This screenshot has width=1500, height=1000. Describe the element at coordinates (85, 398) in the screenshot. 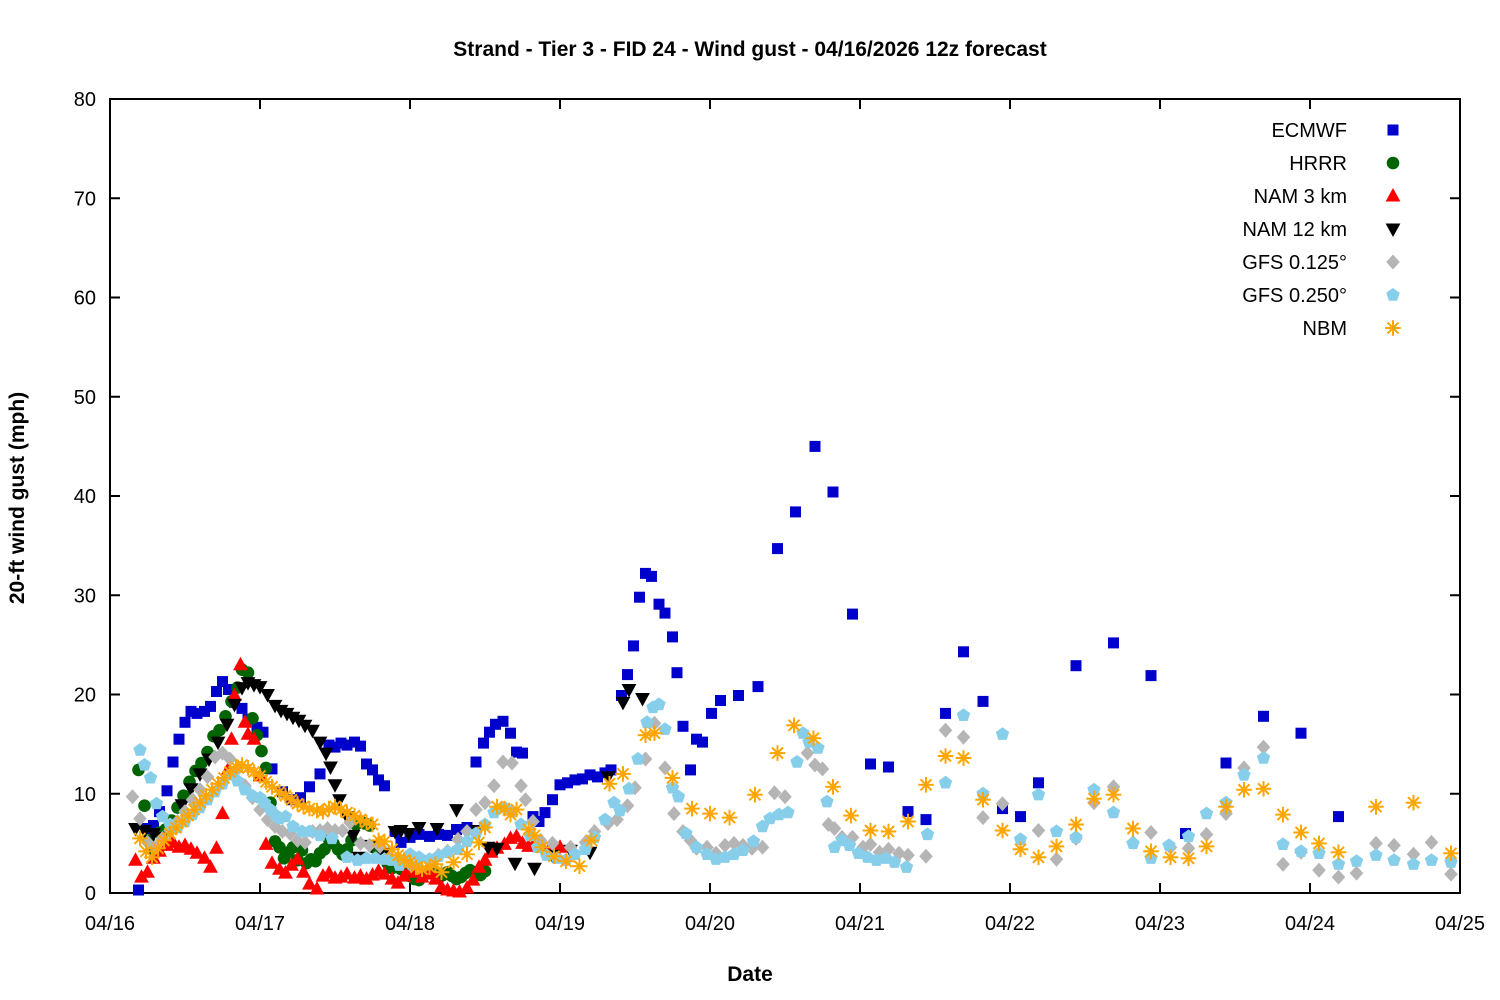

I see `y-tick-label: 50` at that location.